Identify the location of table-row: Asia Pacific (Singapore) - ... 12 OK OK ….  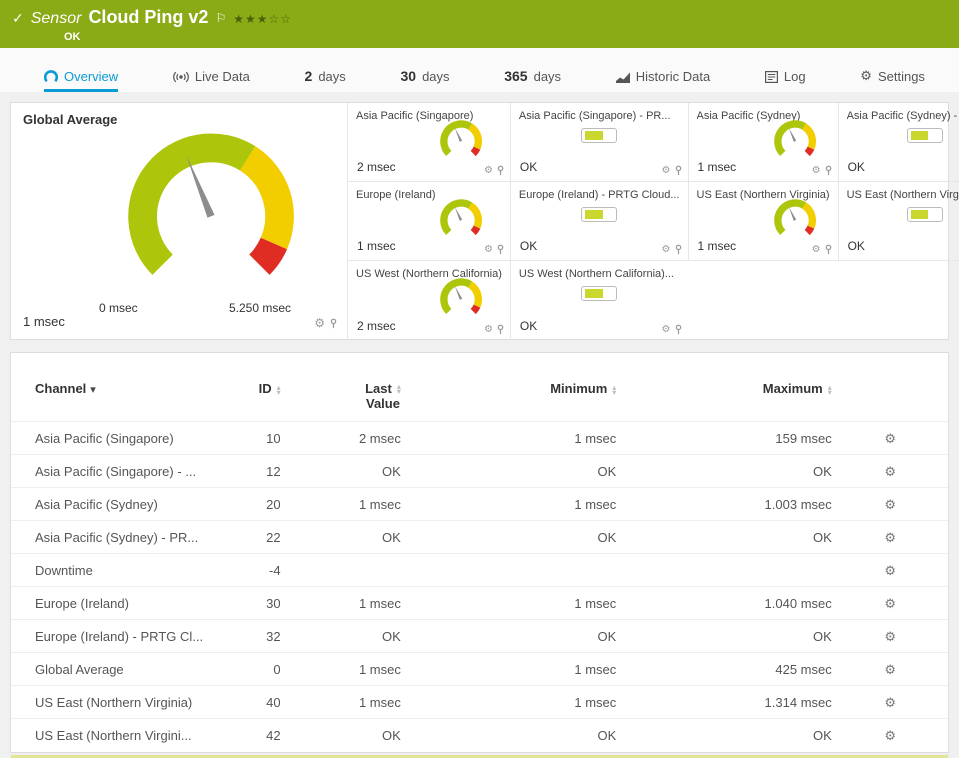
(479, 471).